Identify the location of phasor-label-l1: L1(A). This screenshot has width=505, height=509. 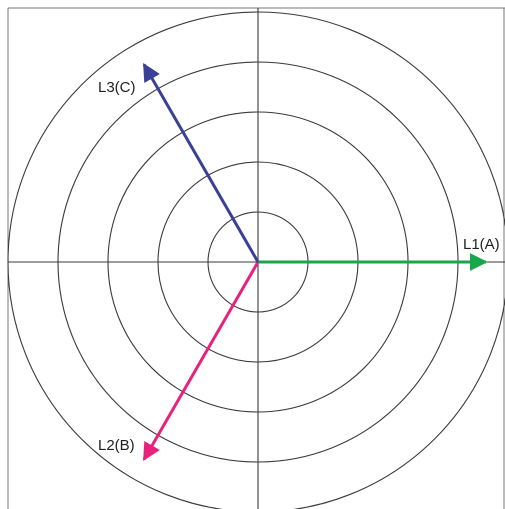
(481, 244).